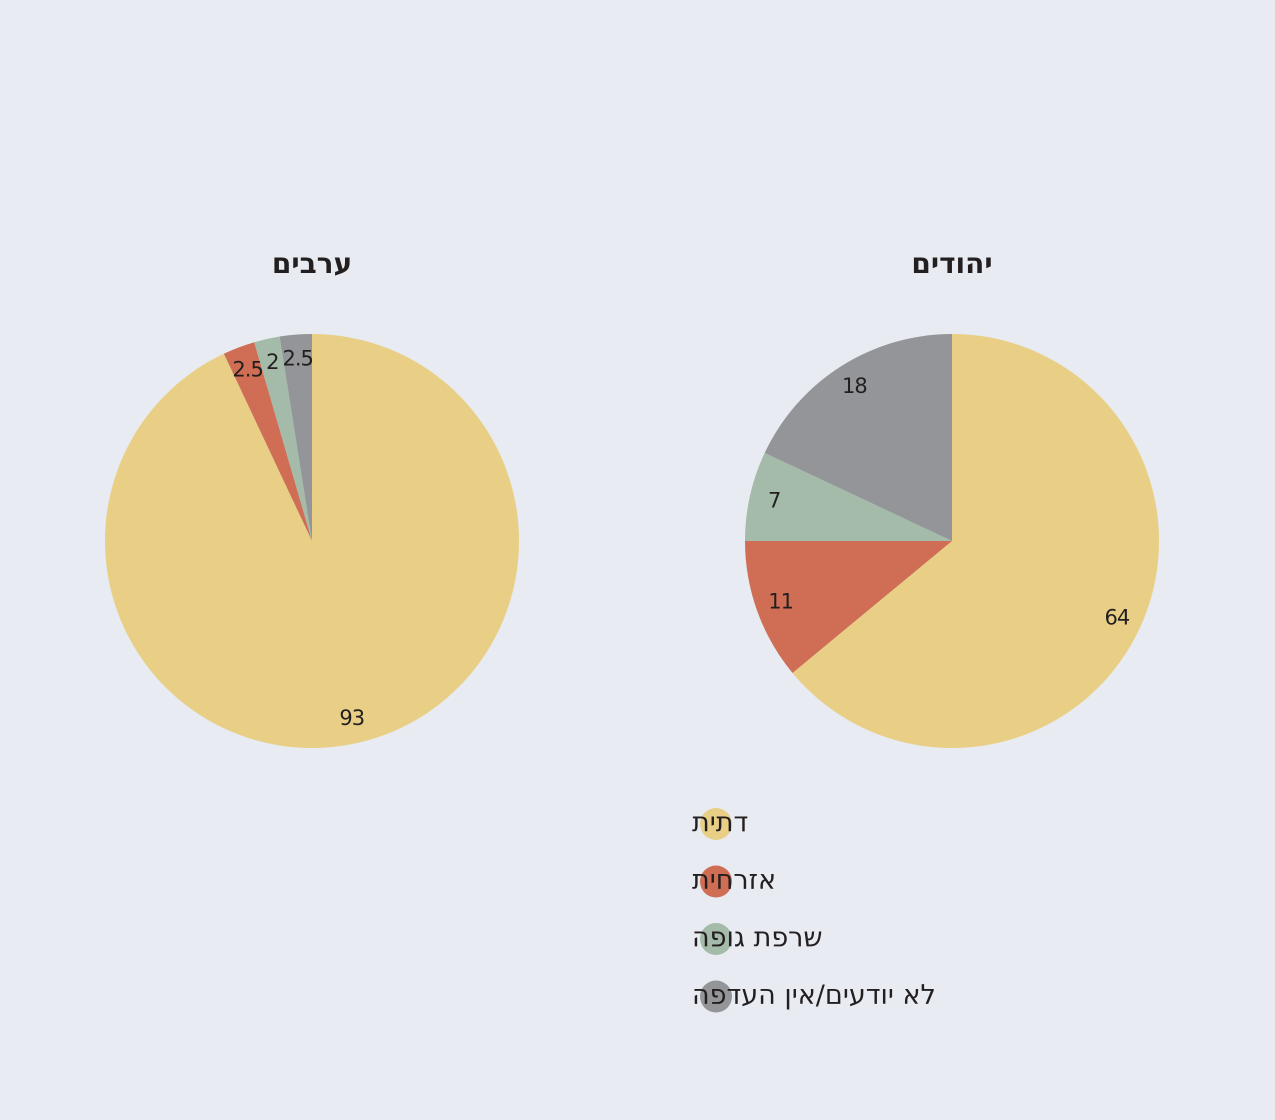 Image resolution: width=1275 pixels, height=1120 pixels. What do you see at coordinates (312, 263) in the screenshot?
I see `chart-title: ערבים` at bounding box center [312, 263].